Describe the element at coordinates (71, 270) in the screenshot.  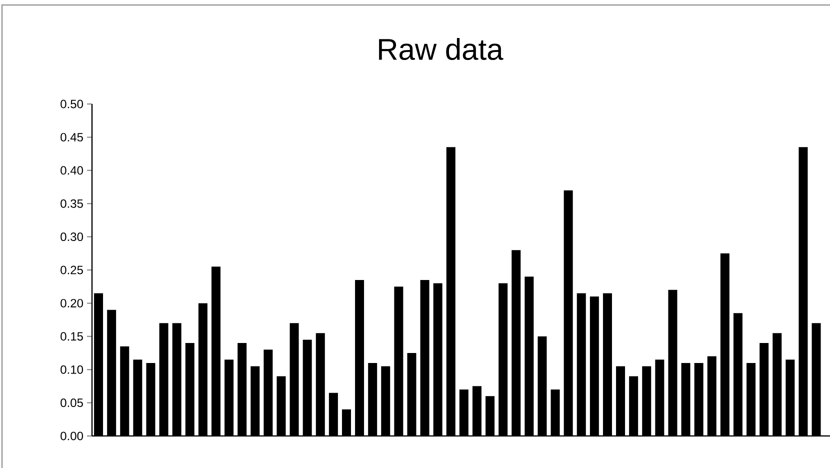
I see `y-tick-label: 0.25` at that location.